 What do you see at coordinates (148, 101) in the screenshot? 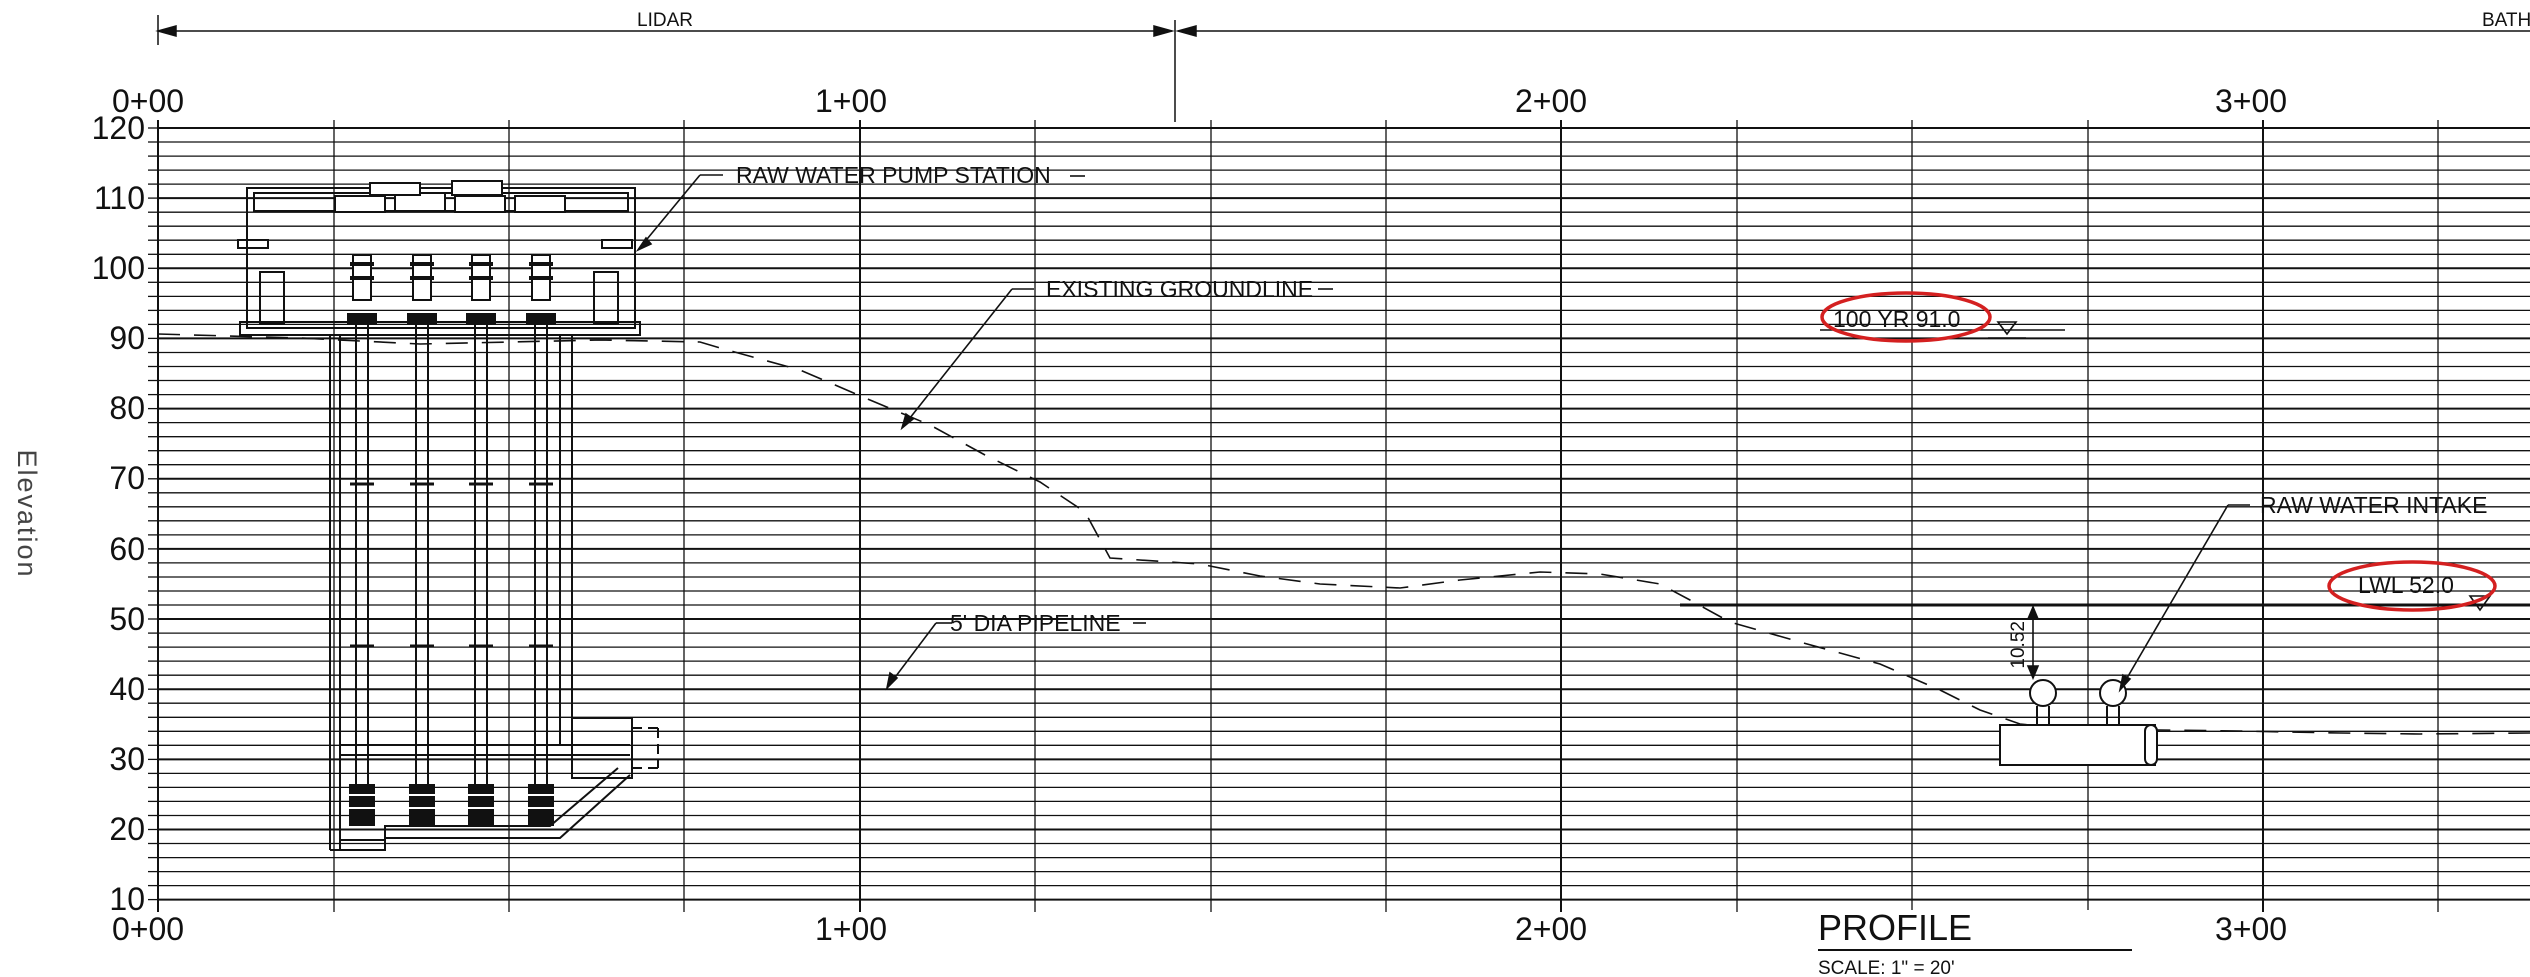
I see `station-top-0: 0+00` at bounding box center [148, 101].